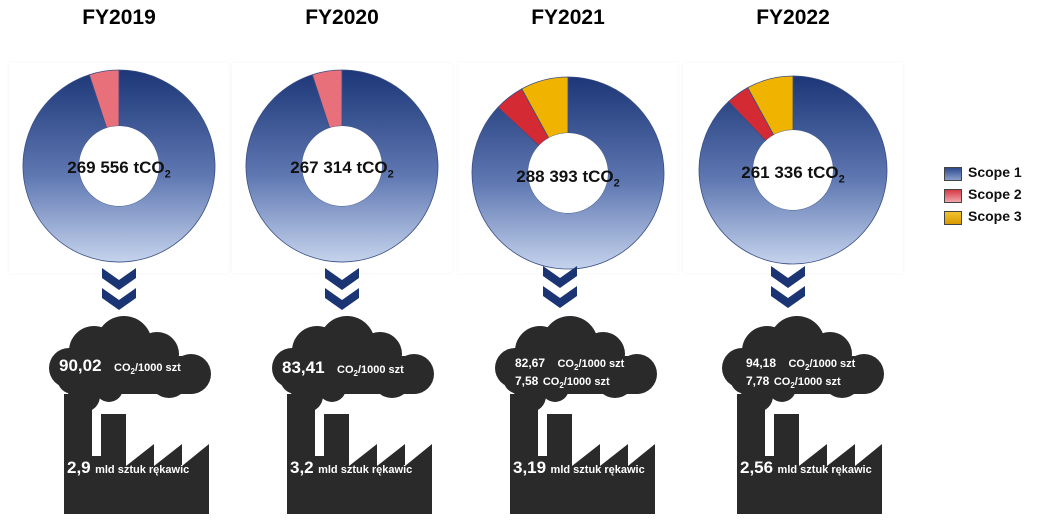 The height and width of the screenshot is (526, 1043). What do you see at coordinates (953, 196) in the screenshot?
I see `legend-swatch-scope2` at bounding box center [953, 196].